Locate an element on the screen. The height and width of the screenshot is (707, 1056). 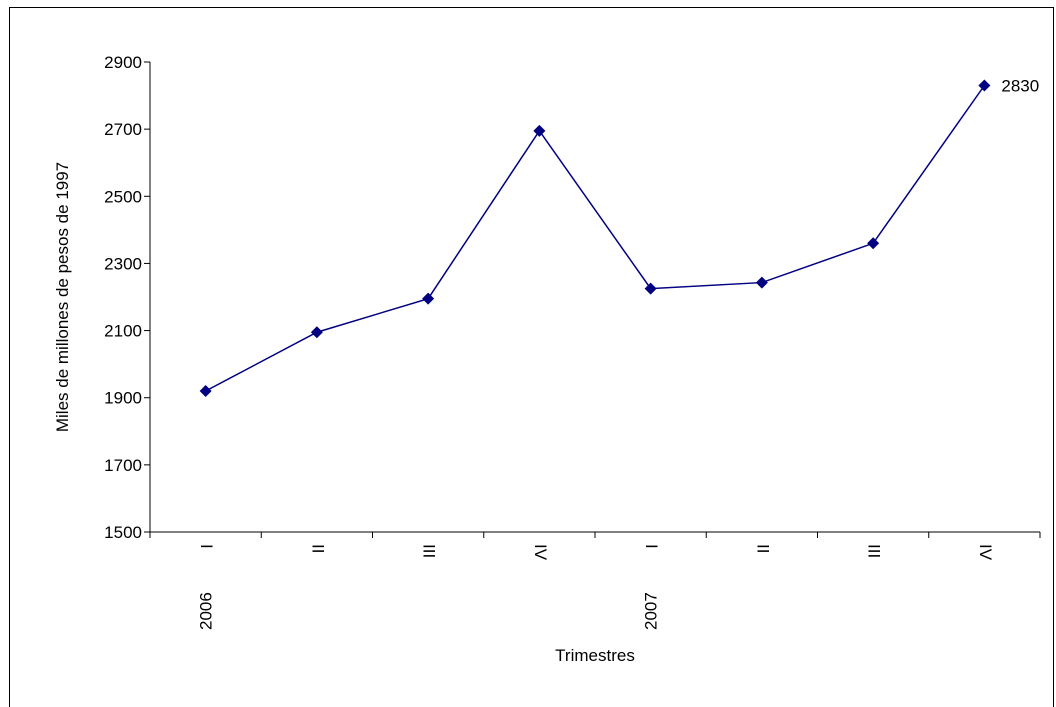
x-axis-title: Trimestres is located at coordinates (595, 655).